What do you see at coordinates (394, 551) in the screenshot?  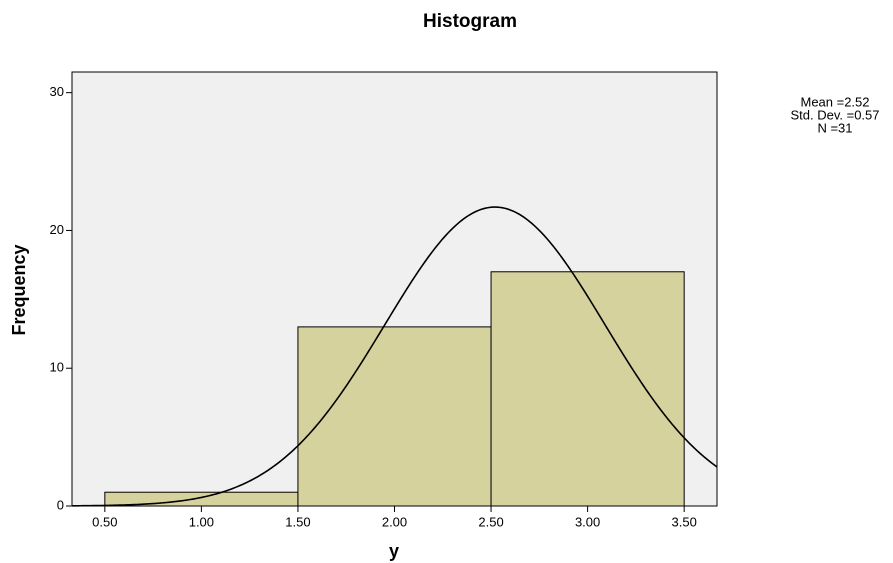 I see `x-axis-title: y` at bounding box center [394, 551].